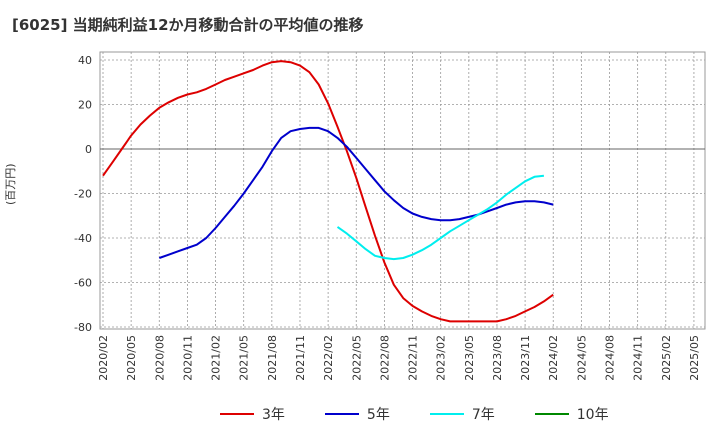 The height and width of the screenshot is (440, 720). I want to click on legend-label: 7年, so click(483, 415).